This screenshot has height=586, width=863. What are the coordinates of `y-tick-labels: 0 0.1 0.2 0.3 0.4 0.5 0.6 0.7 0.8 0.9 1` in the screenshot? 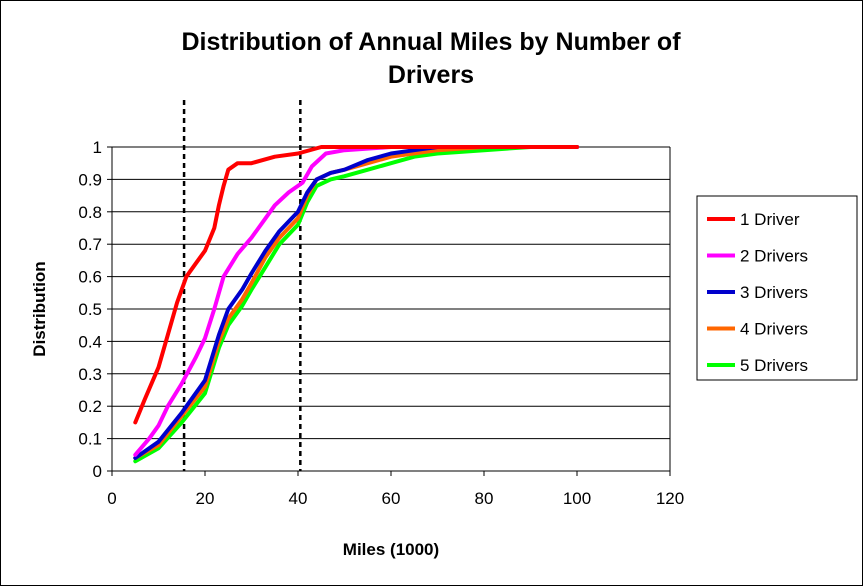 It's located at (95, 309).